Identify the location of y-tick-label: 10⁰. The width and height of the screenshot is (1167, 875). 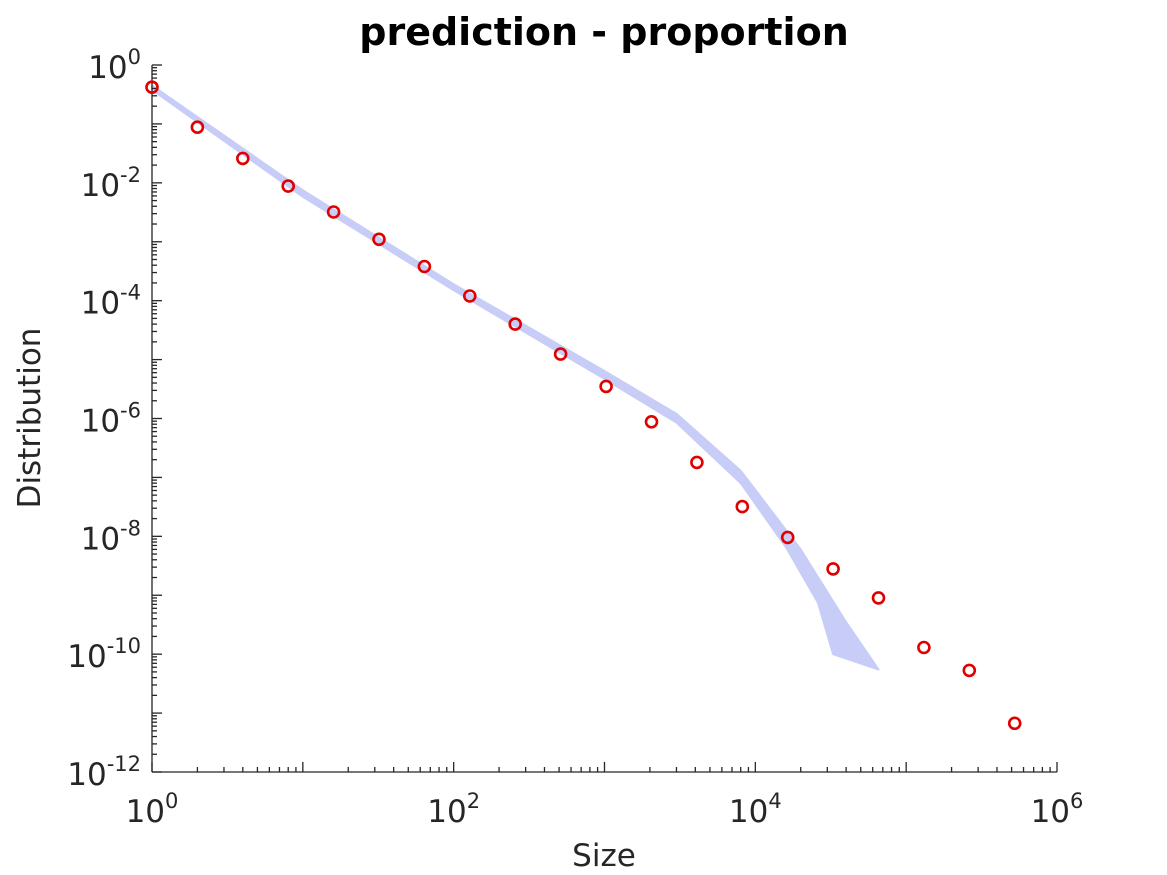
(114, 65).